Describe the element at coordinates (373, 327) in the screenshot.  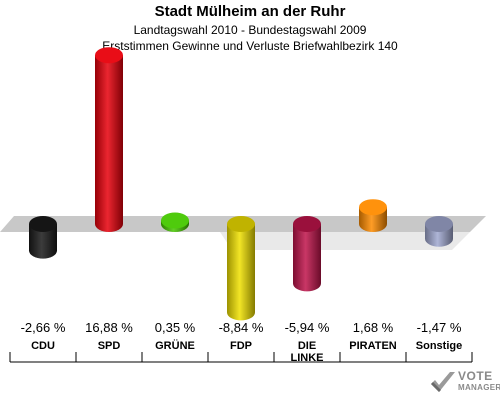
I see `value-label: 1,68 %` at that location.